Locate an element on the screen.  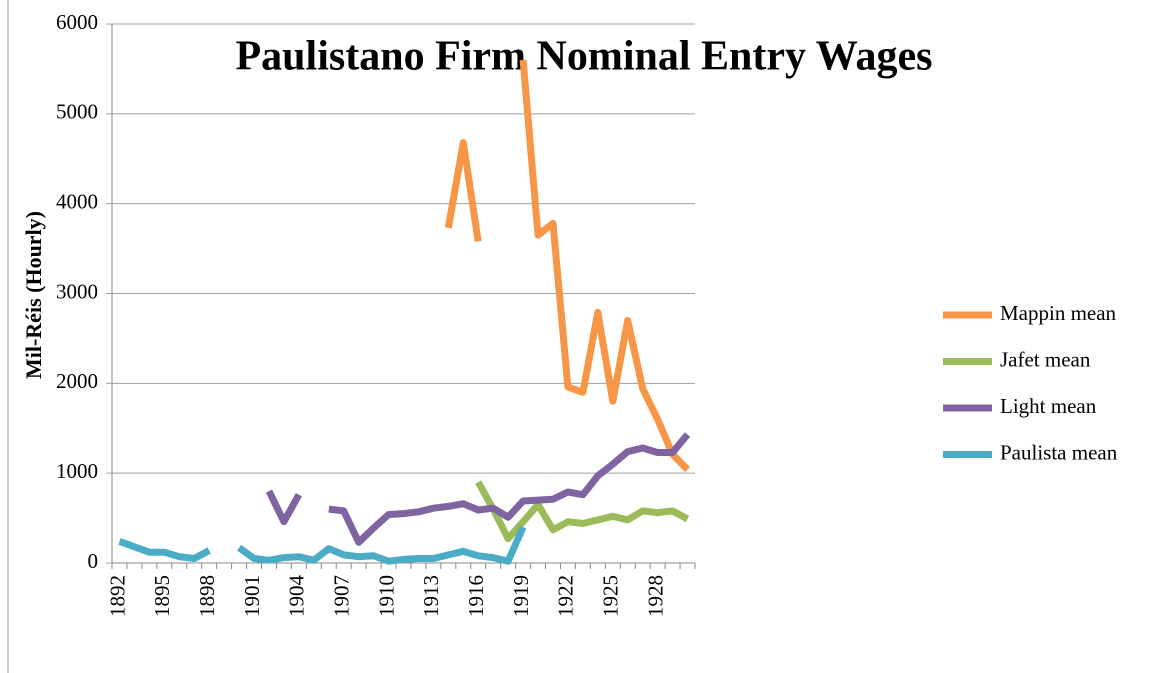
y-tick-label: 1000 is located at coordinates (77, 471).